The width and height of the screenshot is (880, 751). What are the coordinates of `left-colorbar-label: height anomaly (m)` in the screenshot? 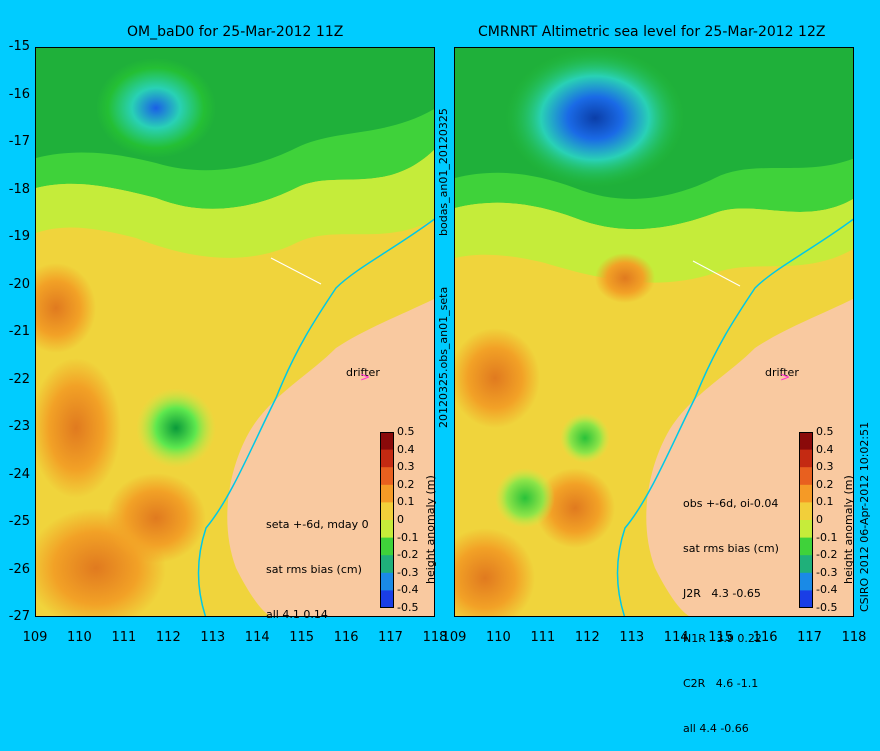 It's located at (430, 529).